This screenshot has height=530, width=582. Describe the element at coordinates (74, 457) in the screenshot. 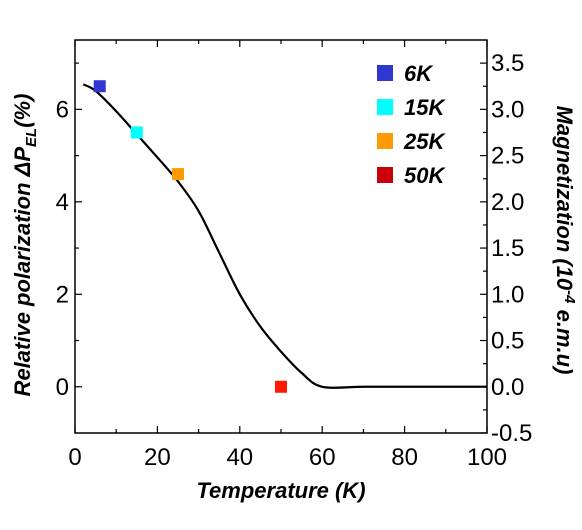

I see `x-tick-label: 0` at that location.